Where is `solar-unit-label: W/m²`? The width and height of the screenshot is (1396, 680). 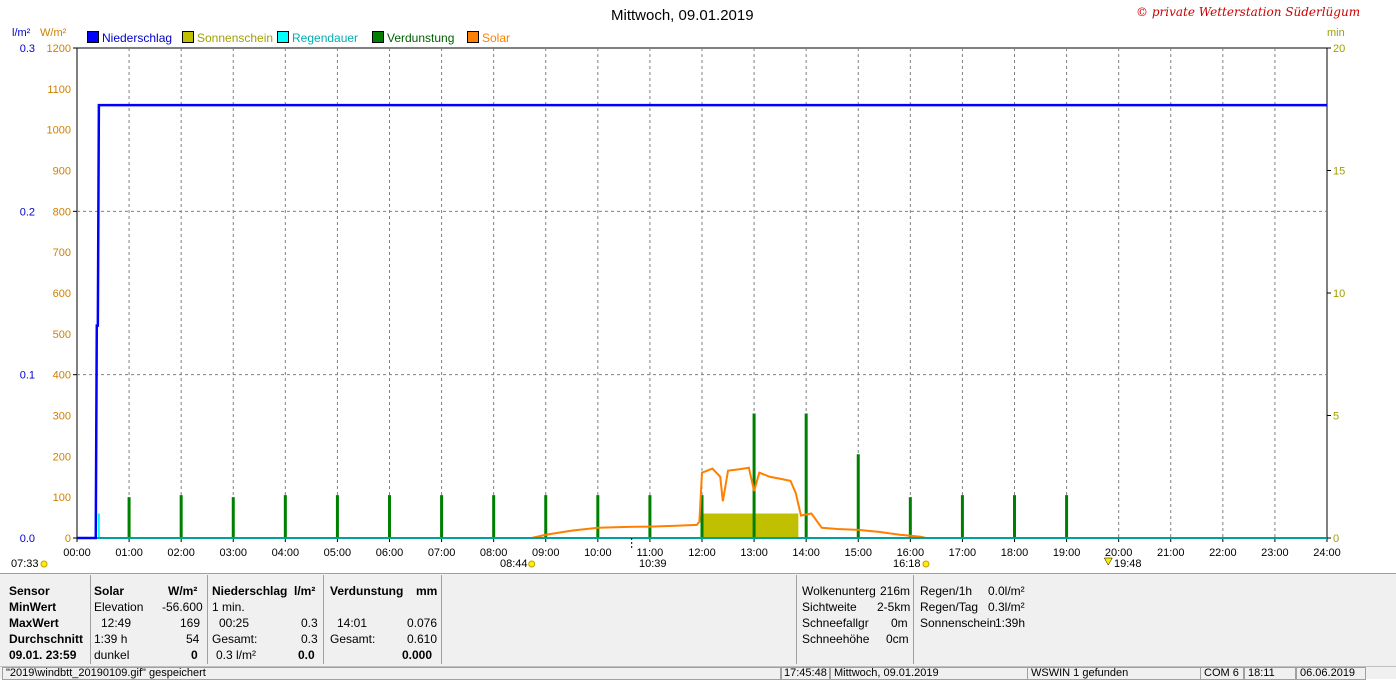
solar-unit-label: W/m² is located at coordinates (53, 33).